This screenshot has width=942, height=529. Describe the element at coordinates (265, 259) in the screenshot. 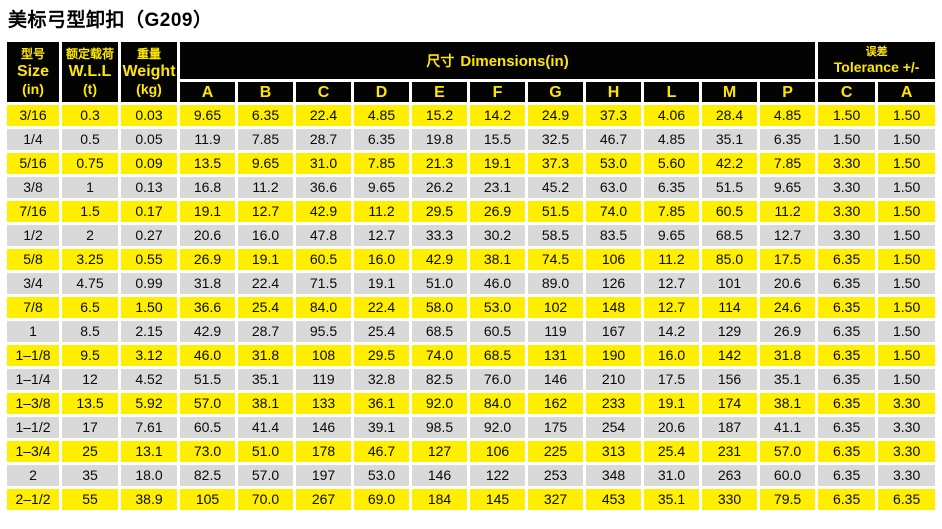

I see `cell-B: 19.1` at that location.